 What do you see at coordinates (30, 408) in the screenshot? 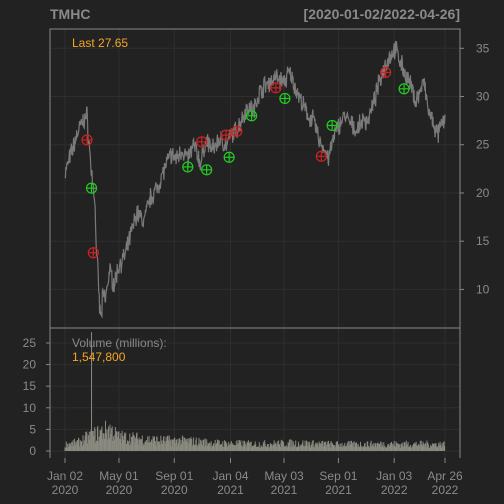
I see `volume-tick-label: 10` at bounding box center [30, 408].